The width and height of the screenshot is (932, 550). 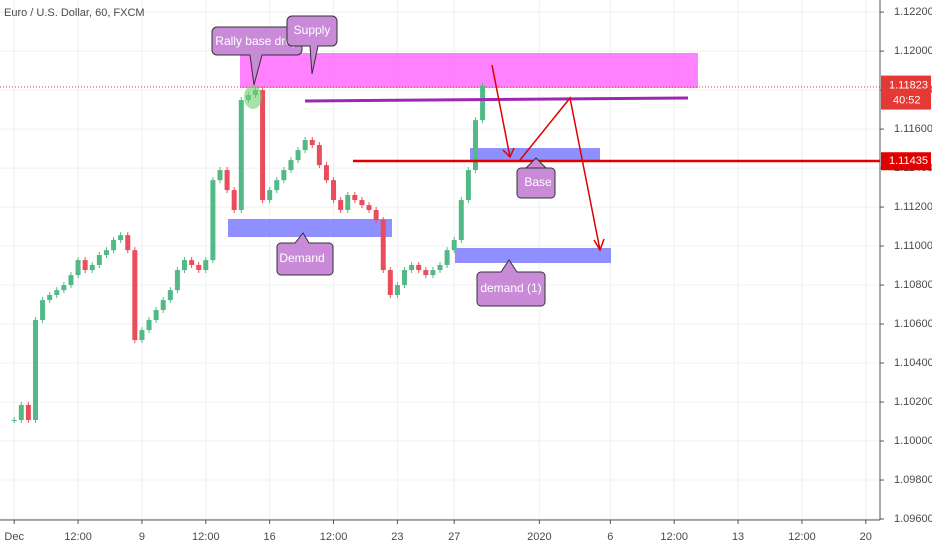 I want to click on y-tick-label: 1.10200, so click(x=913, y=402).